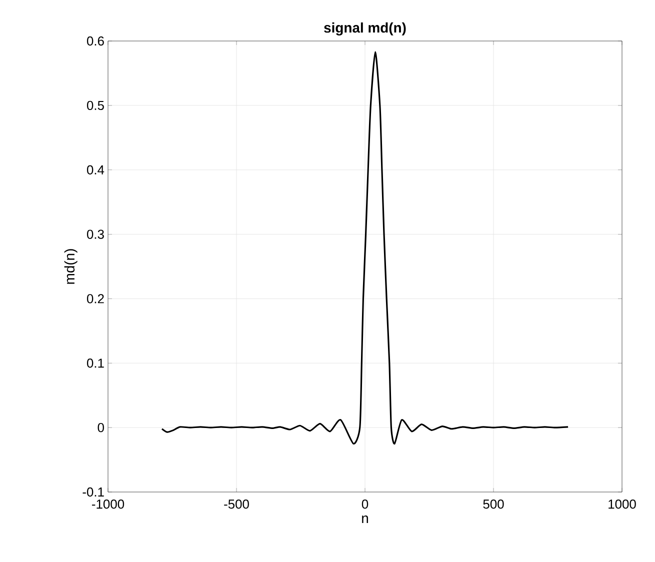  I want to click on y-tick-label: -0.1, so click(93, 492).